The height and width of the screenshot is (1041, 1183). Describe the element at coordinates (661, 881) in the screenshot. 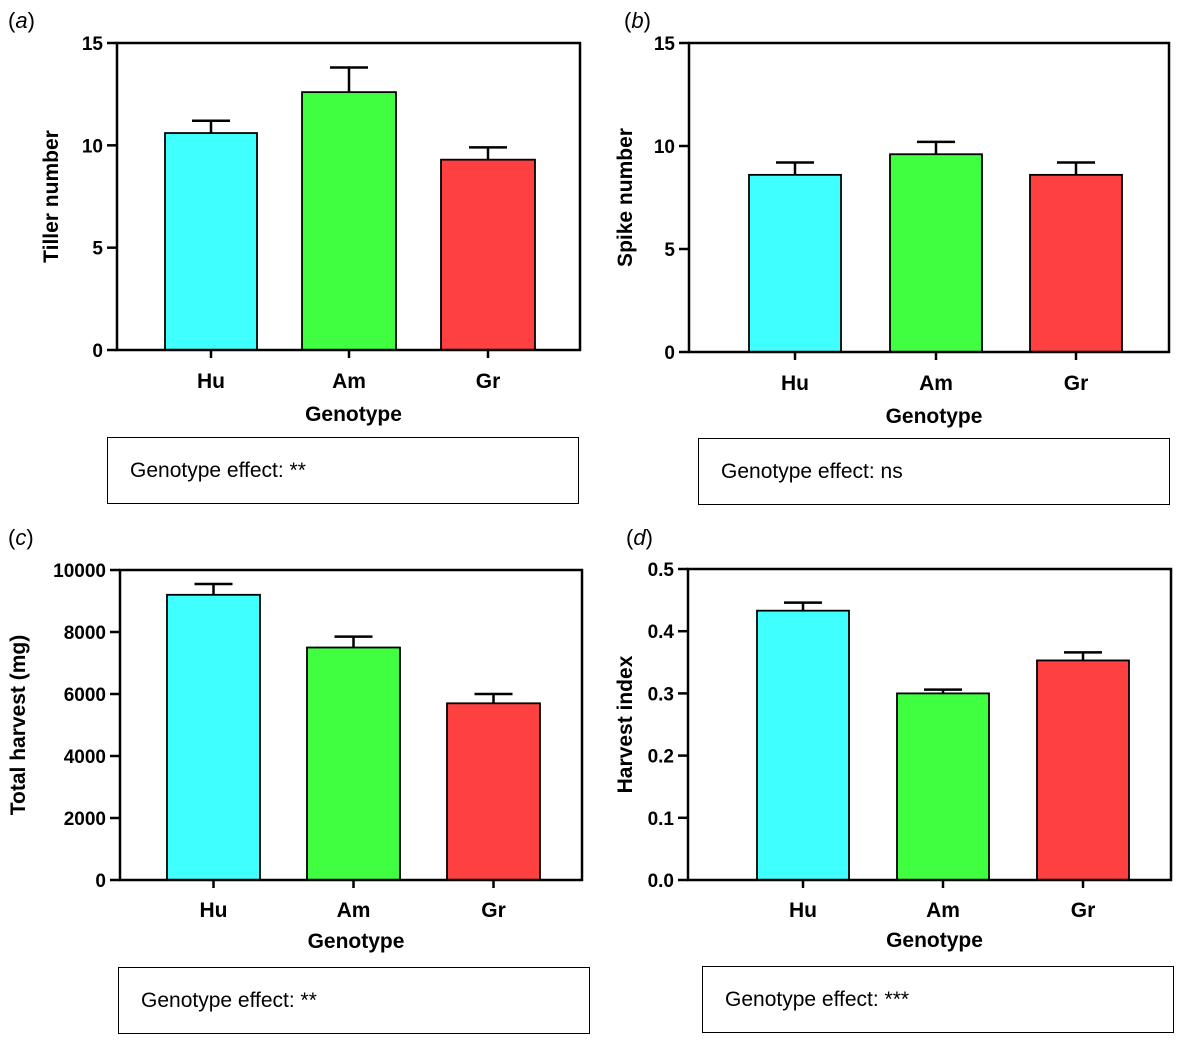

I see `y-tick-label: 0.0` at that location.